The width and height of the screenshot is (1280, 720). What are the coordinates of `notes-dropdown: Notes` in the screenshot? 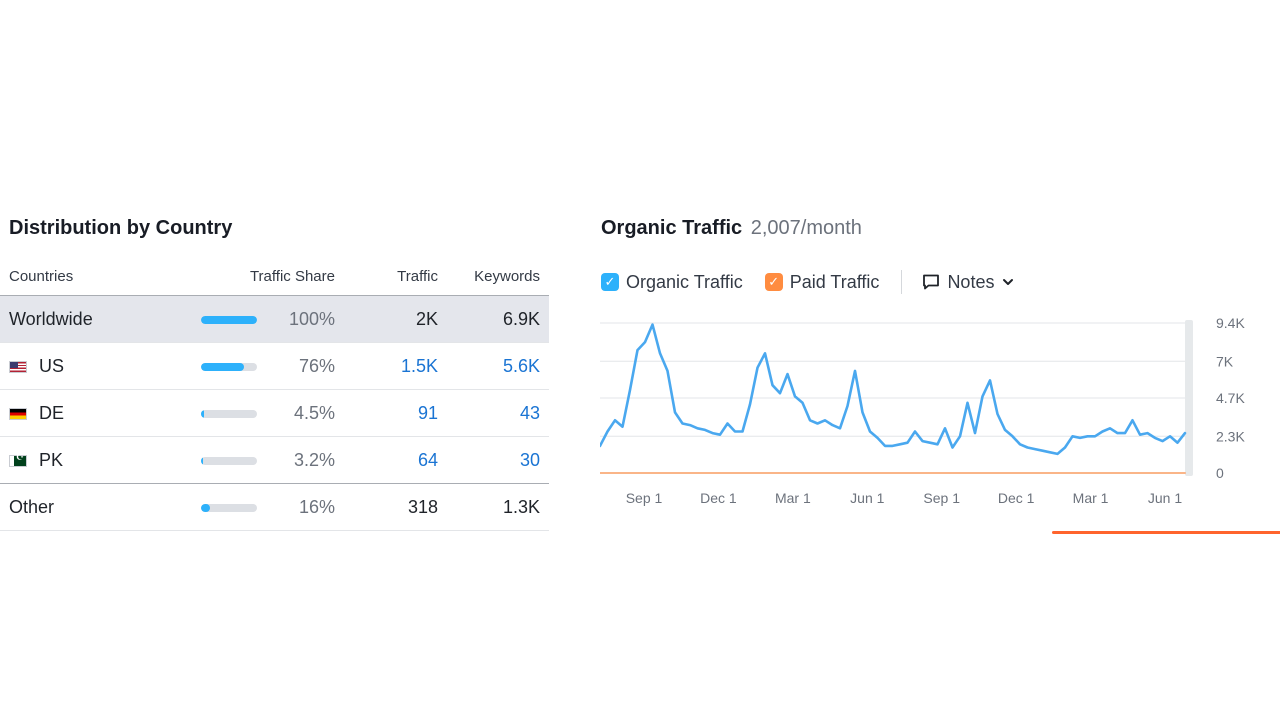 It's located at (968, 282).